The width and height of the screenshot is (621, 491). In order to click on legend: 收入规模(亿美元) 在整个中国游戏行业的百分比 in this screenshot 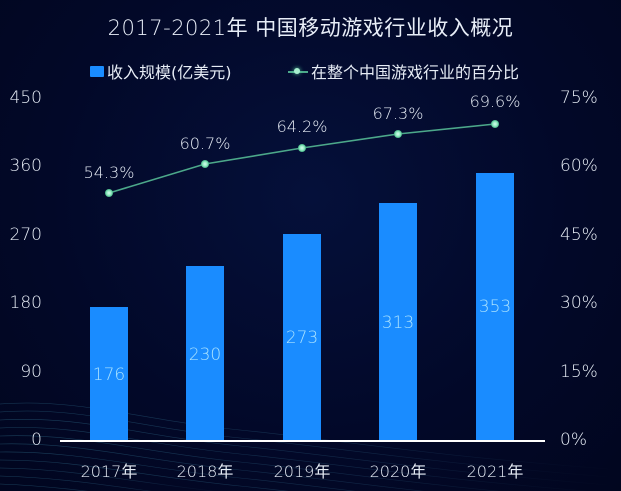, I will do `click(310, 71)`.